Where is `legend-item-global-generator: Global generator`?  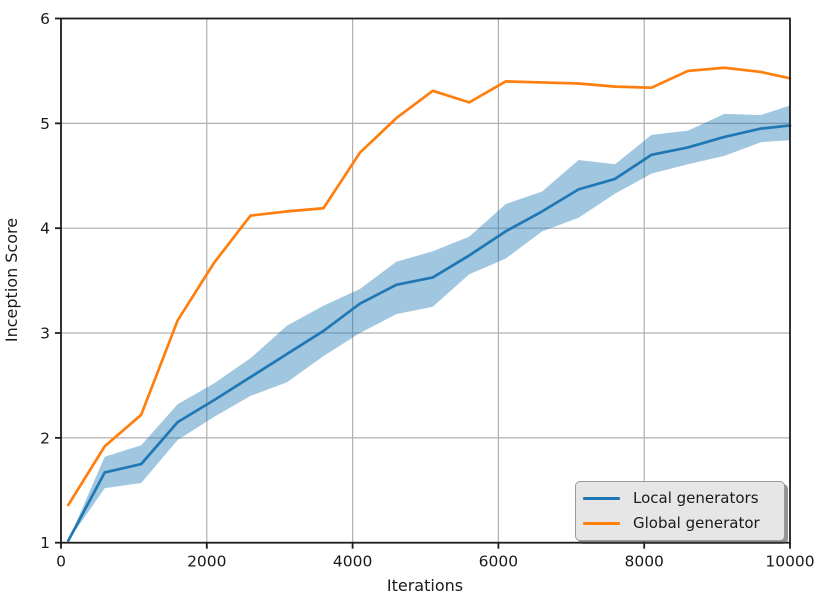 legend-item-global-generator: Global generator is located at coordinates (680, 523).